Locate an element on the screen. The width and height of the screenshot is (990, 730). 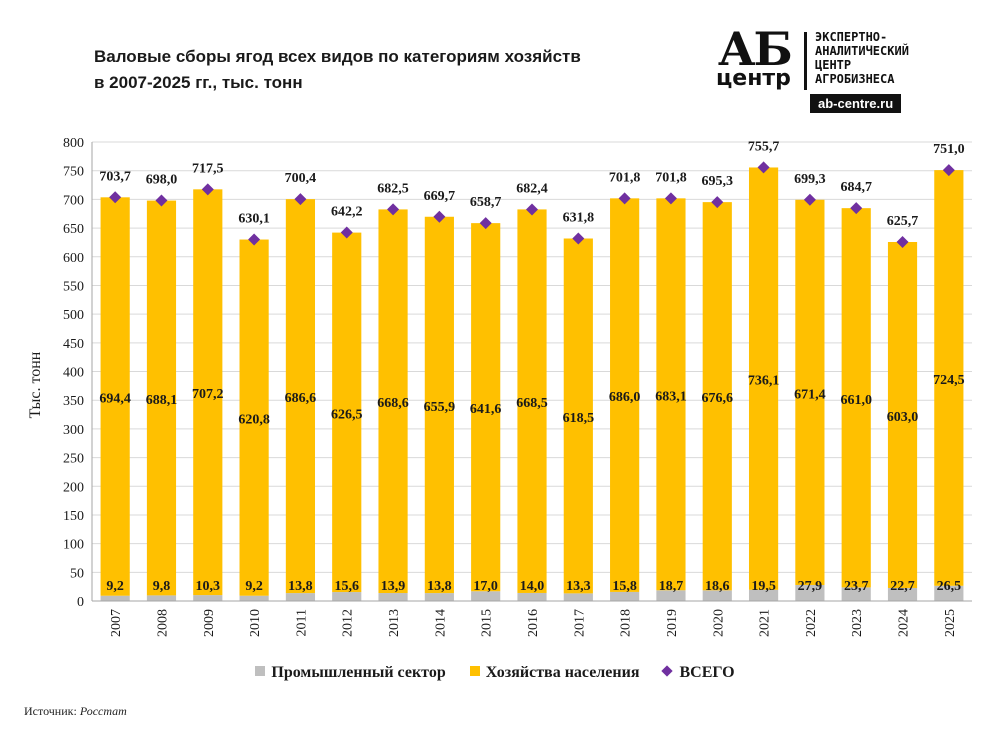
y-tick-label: 150 is located at coordinates (73, 516).